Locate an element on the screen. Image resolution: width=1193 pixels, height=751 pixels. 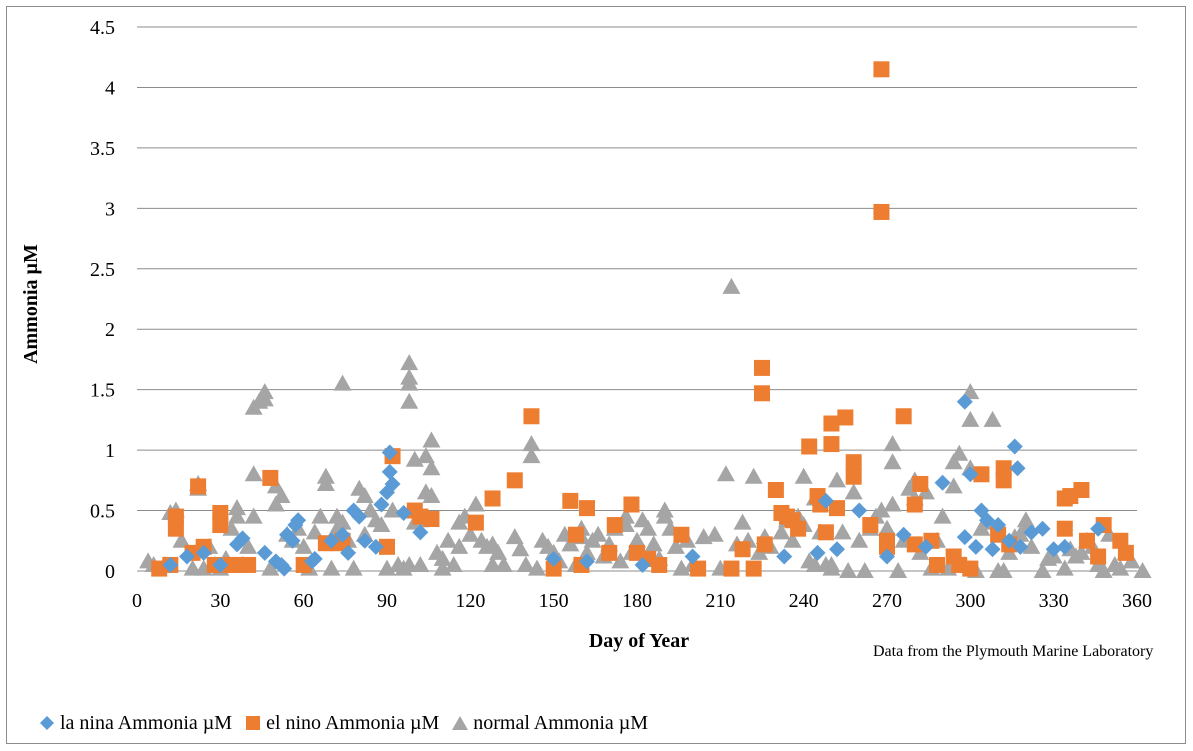
legend-label-normal: normal Ammonia µM is located at coordinates (561, 722).